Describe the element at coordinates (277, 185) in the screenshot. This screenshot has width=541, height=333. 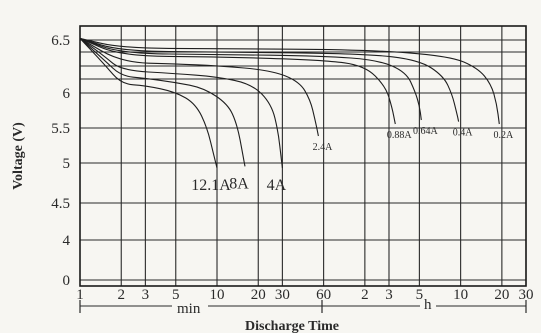
I see `curve-label: 4A` at that location.